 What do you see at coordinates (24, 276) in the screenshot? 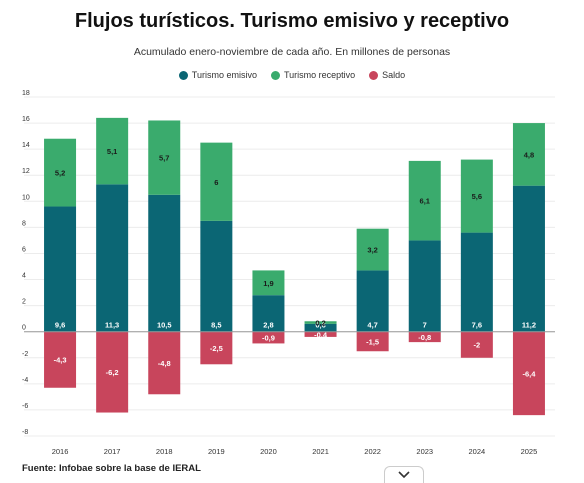
I see `y-tick-label: 4` at bounding box center [24, 276].